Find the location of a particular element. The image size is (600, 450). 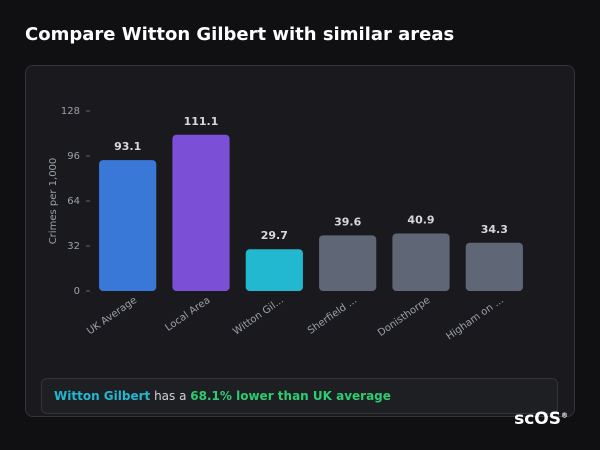

logo: scOS® is located at coordinates (541, 419).